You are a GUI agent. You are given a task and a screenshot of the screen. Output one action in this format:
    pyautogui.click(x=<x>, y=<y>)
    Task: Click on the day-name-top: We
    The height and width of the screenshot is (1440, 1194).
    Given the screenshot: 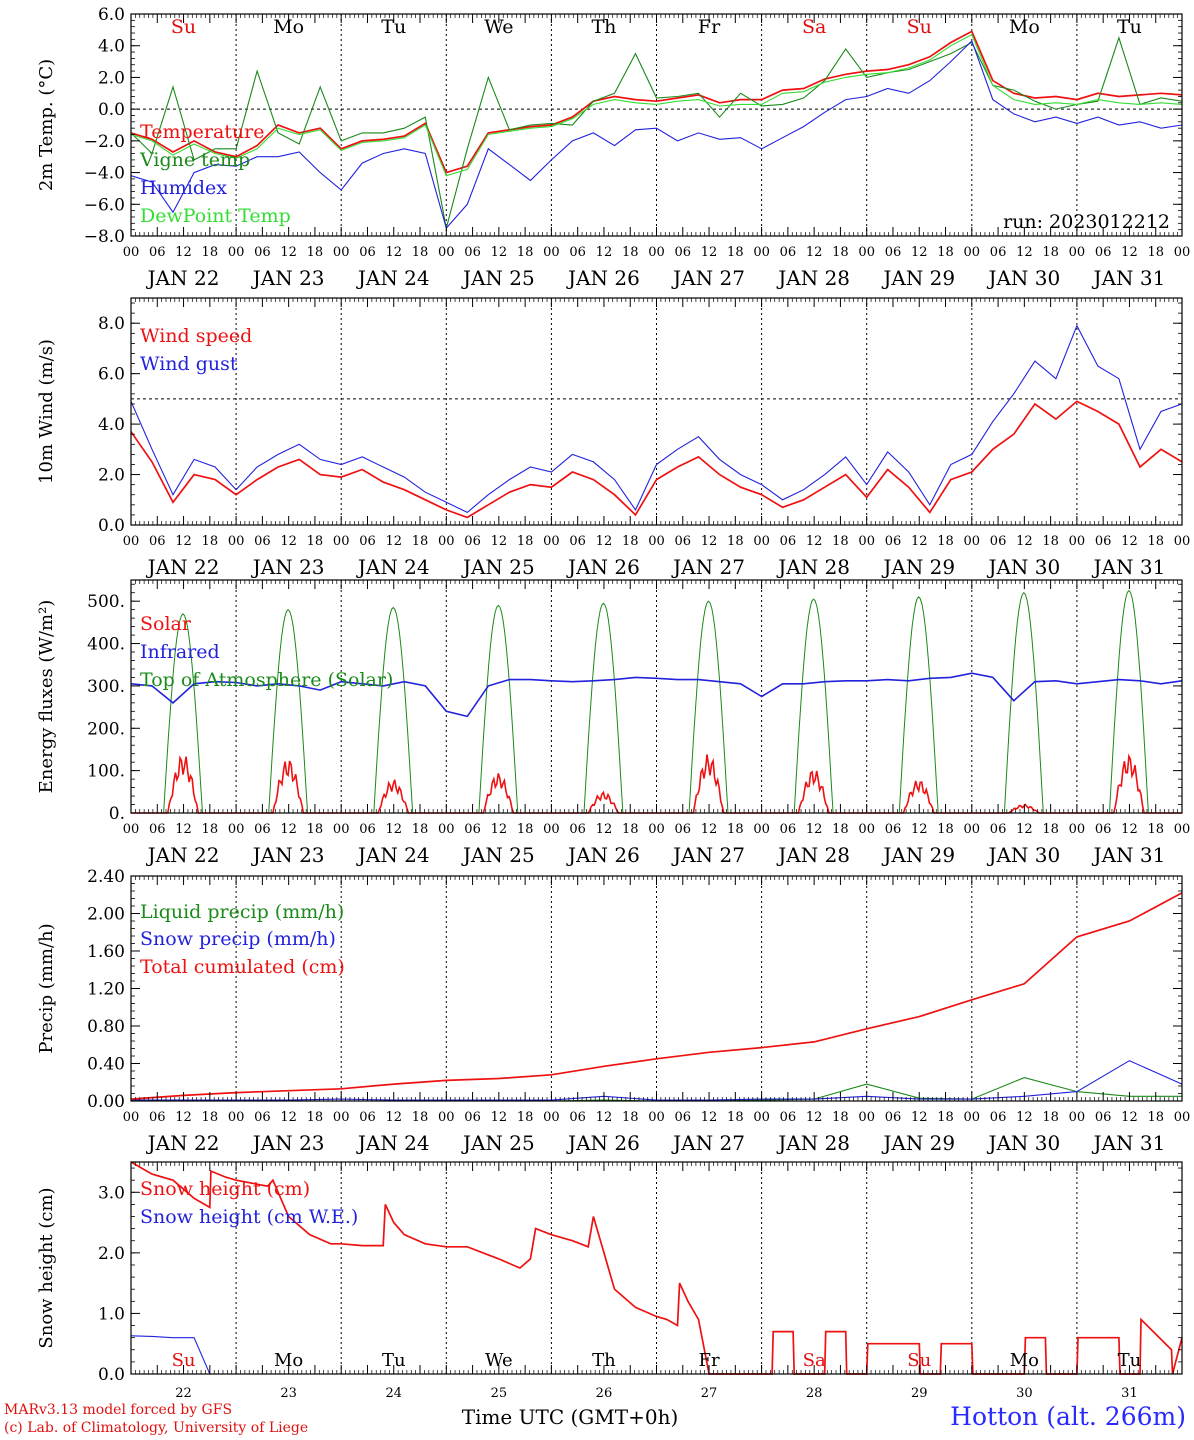 What is the action you would take?
    pyautogui.click(x=498, y=27)
    